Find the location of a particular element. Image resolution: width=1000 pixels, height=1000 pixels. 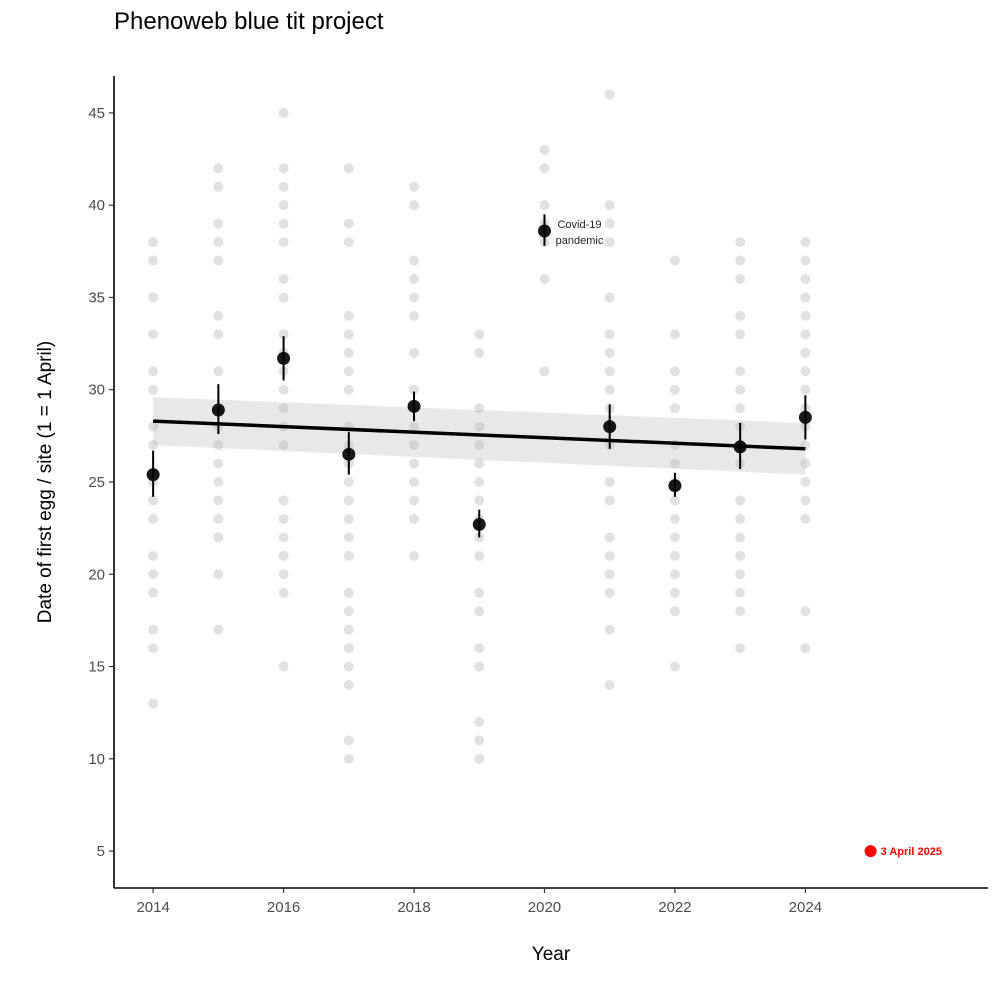

y-tick-label: 40 is located at coordinates (96, 205).